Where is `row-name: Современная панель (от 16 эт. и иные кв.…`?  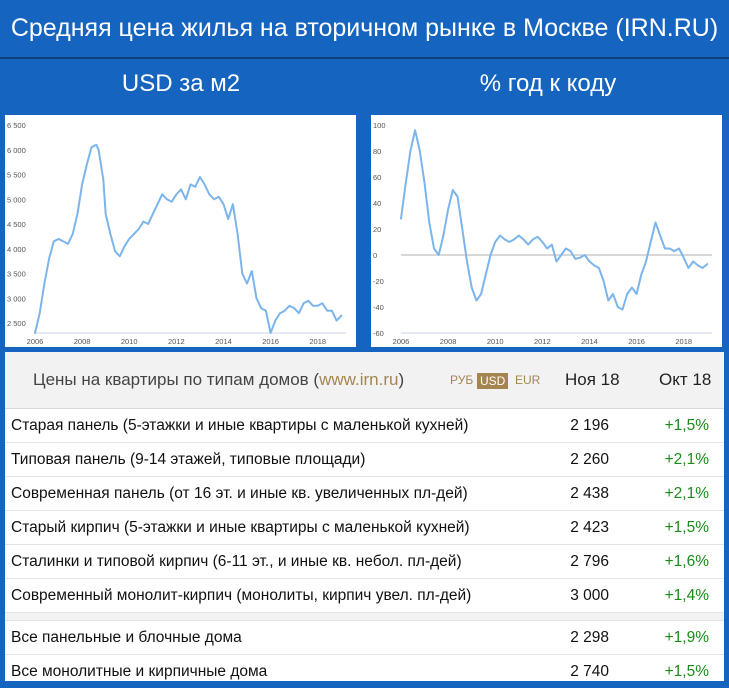
row-name: Современная панель (от 16 эт. и иные кв.… is located at coordinates (239, 493).